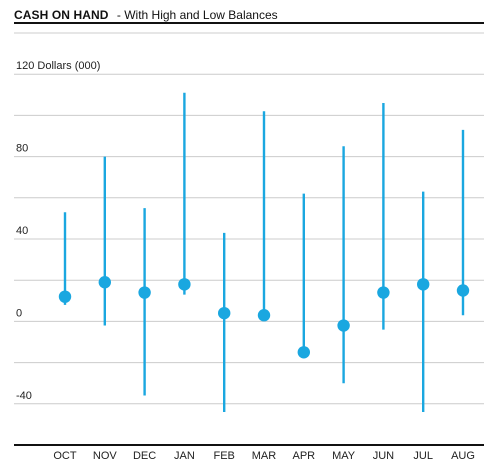 The width and height of the screenshot is (500, 474). I want to click on x-tick-label: FEB, so click(223, 456).